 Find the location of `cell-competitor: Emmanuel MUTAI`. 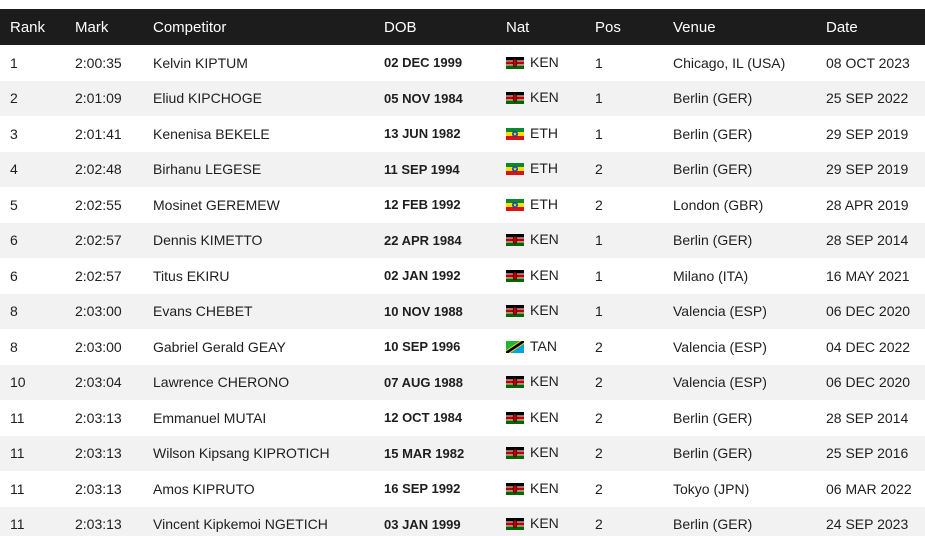

cell-competitor: Emmanuel MUTAI is located at coordinates (210, 417).